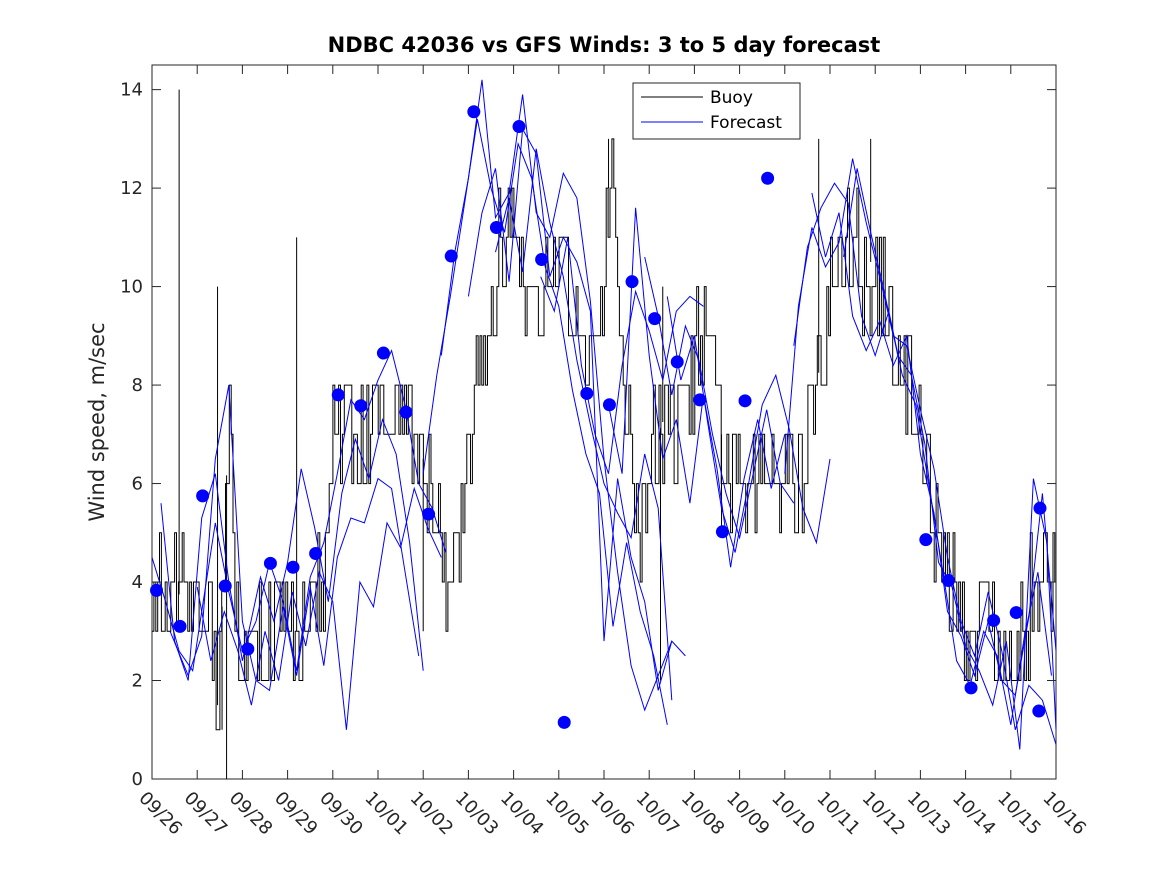 This screenshot has height=875, width=1167. I want to click on x-tick-label: 10/11, so click(838, 814).